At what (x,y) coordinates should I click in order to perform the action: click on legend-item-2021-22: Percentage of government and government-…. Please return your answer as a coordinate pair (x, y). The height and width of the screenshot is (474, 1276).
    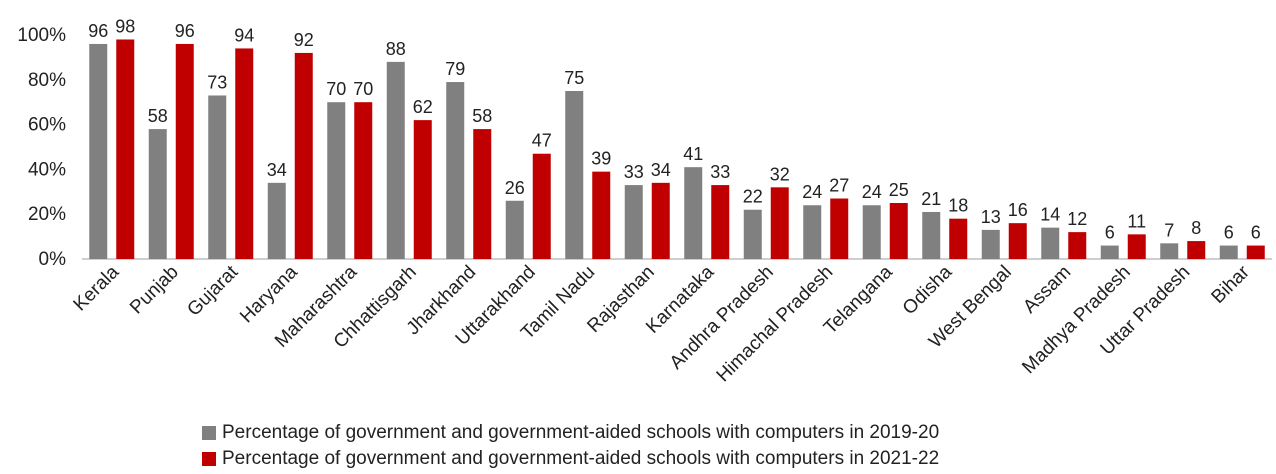
    Looking at the image, I should click on (570, 459).